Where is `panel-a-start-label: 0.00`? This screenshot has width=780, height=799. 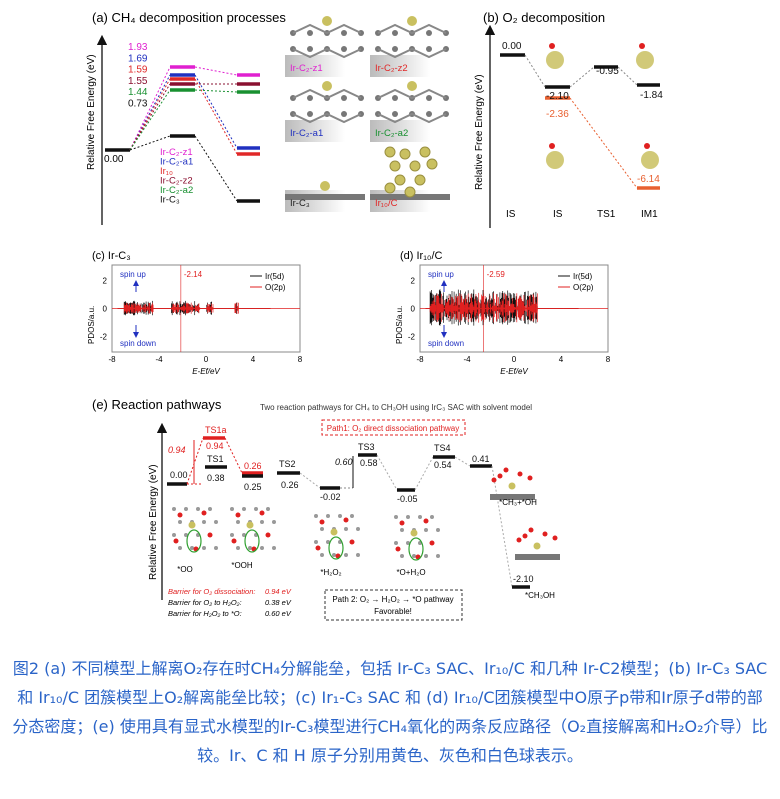
panel-a-start-label: 0.00 is located at coordinates (114, 159).